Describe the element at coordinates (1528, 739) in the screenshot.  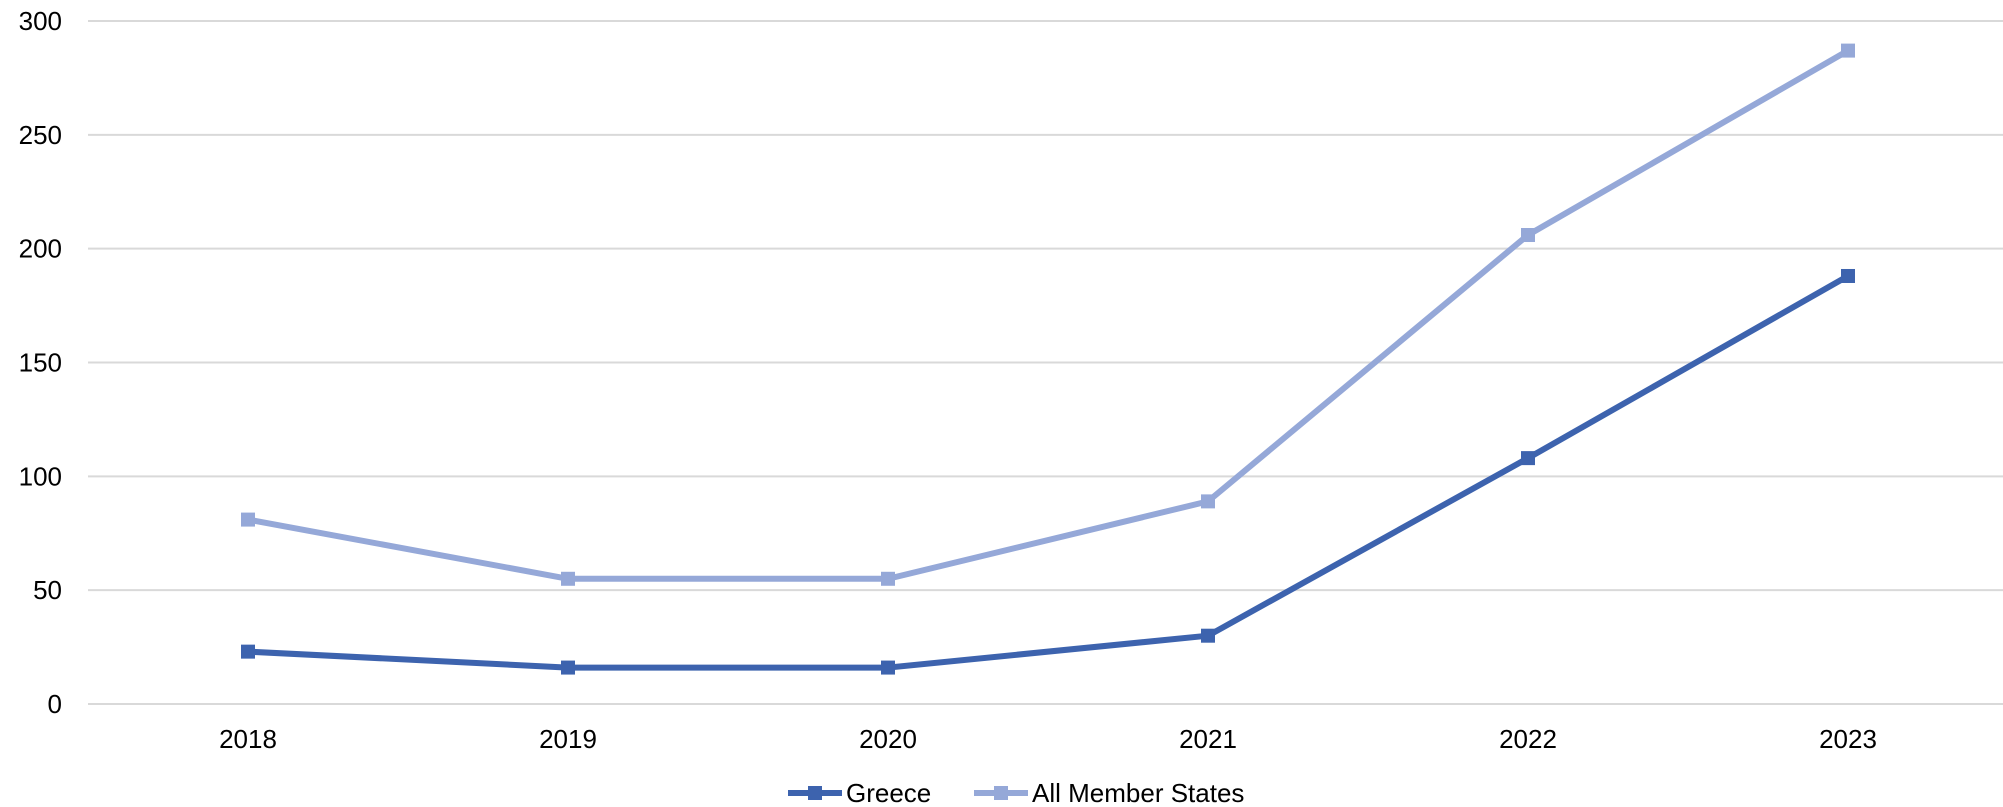
I see `x-tick-label: 2022` at that location.